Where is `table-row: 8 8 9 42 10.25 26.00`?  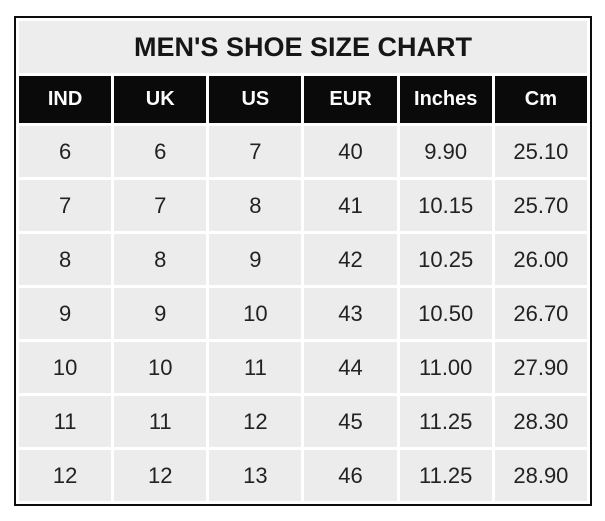
table-row: 8 8 9 42 10.25 26.00 is located at coordinates (303, 259).